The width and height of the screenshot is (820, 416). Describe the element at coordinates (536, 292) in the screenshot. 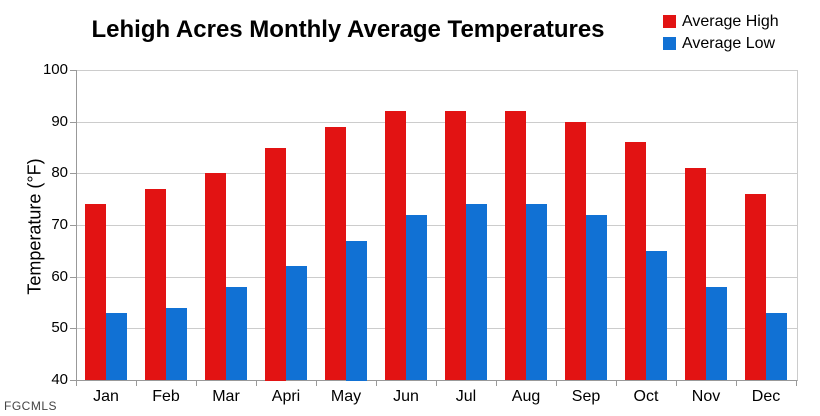

I see `bar-average-low-aug` at that location.